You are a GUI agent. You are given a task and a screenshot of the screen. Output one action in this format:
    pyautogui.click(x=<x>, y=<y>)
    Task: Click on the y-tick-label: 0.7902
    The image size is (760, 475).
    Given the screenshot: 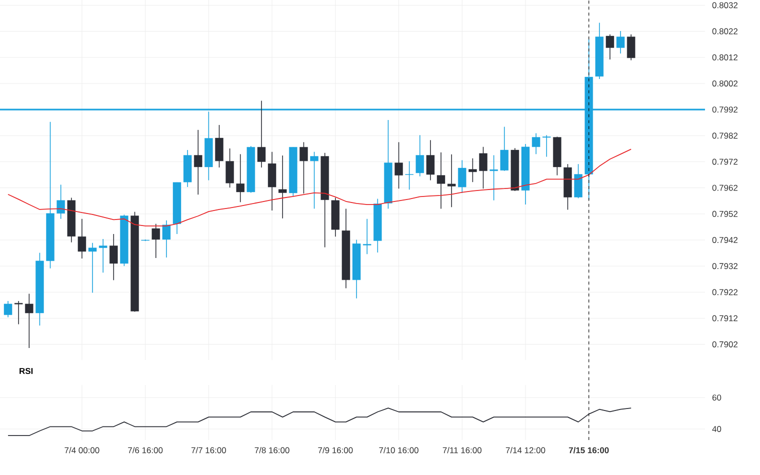 What is the action you would take?
    pyautogui.click(x=725, y=344)
    